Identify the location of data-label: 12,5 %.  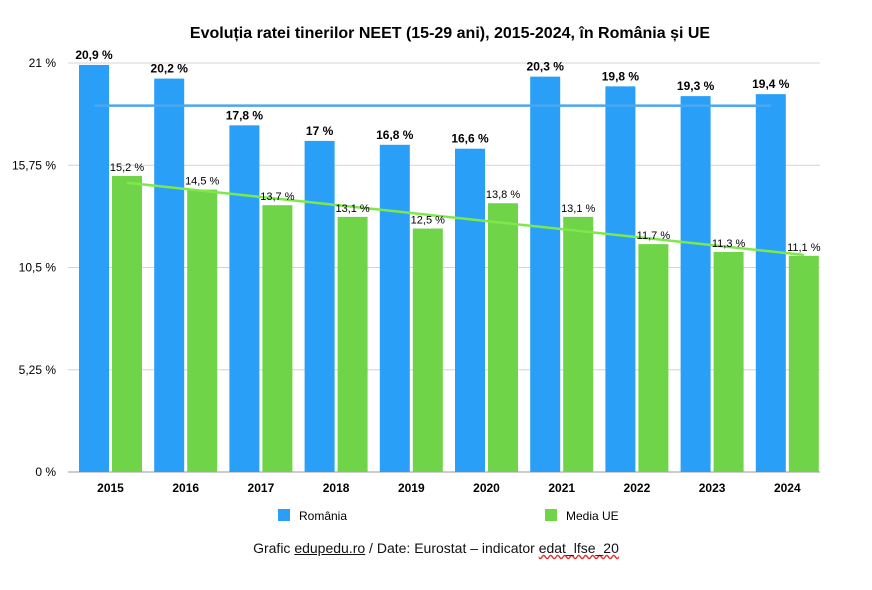
(428, 221).